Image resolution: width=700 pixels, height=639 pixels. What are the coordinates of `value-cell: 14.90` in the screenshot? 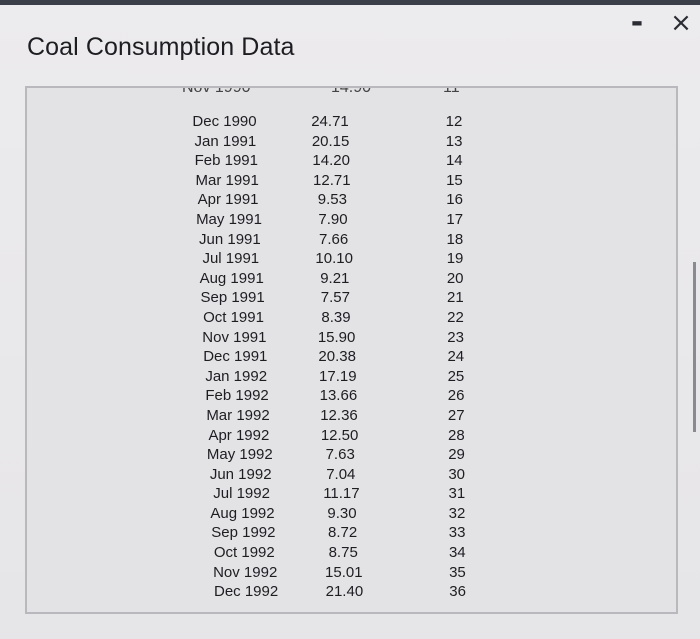 It's located at (351, 91).